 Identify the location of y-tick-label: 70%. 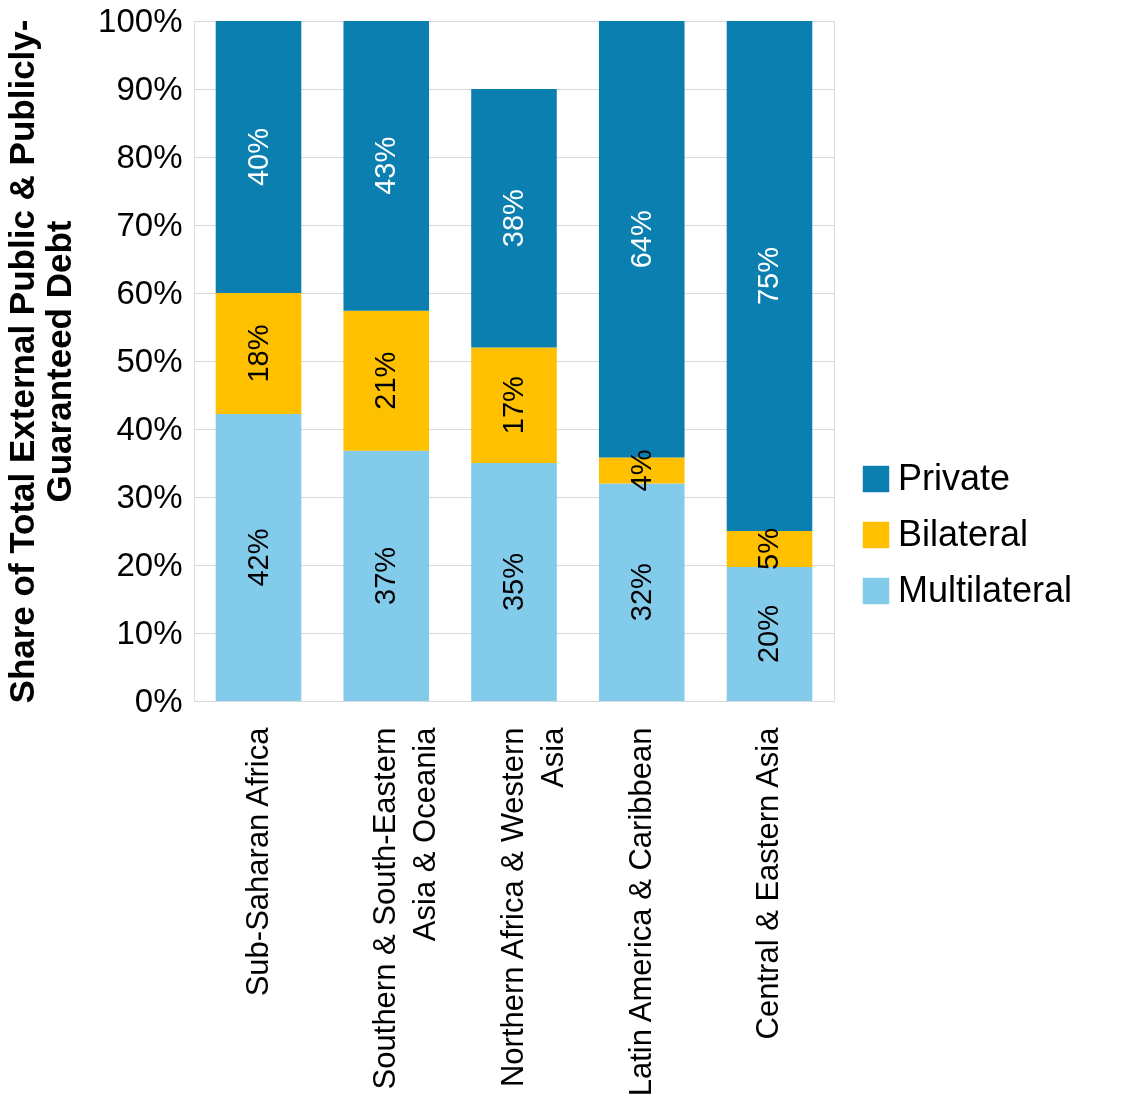
(149, 224).